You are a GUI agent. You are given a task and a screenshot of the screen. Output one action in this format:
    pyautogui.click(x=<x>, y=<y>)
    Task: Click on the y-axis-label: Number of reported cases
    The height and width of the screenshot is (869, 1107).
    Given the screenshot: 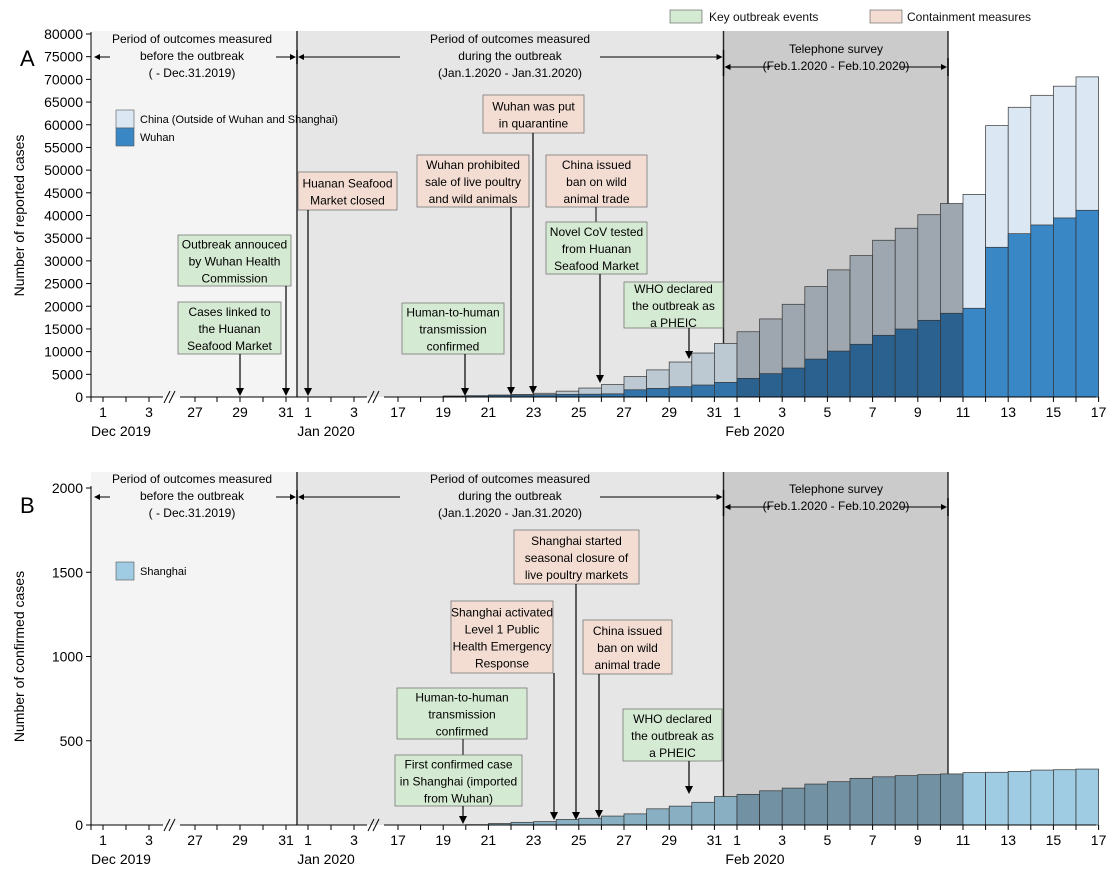 What is the action you would take?
    pyautogui.click(x=19, y=216)
    